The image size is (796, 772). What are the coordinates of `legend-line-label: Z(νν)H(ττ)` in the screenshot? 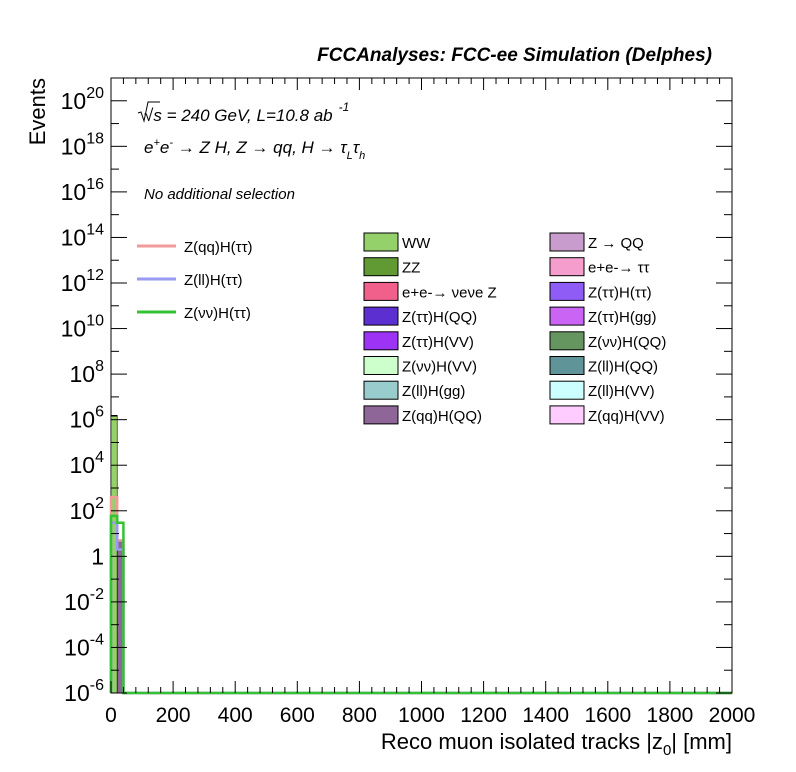 It's located at (217, 313).